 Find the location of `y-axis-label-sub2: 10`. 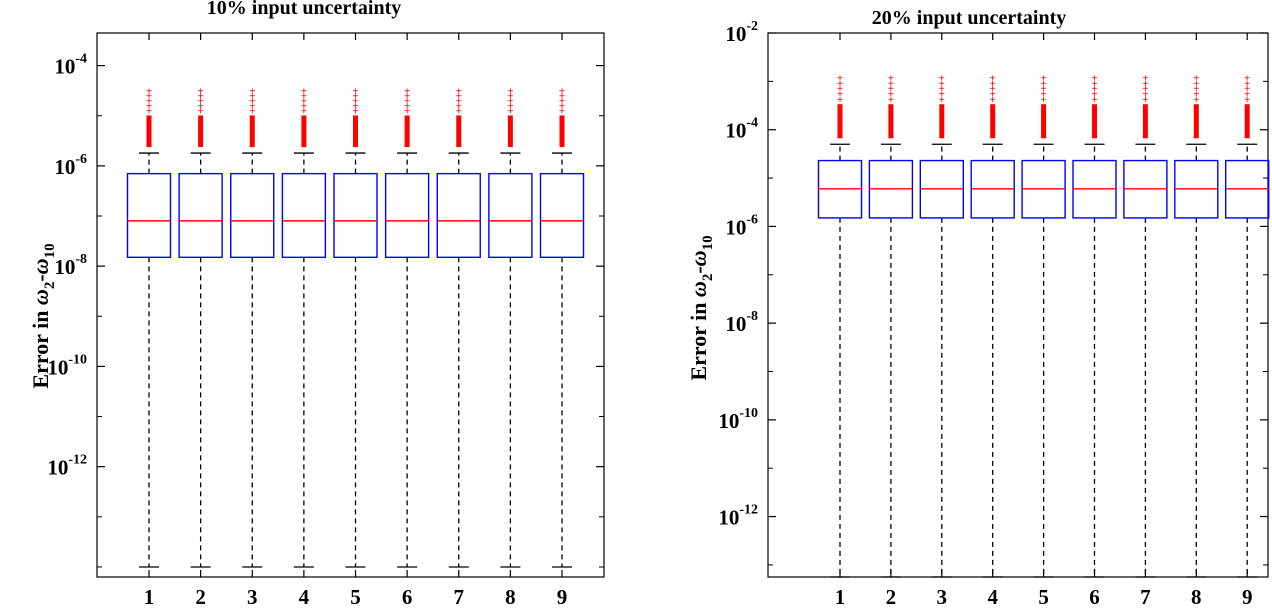

y-axis-label-sub2: 10 is located at coordinates (708, 242).